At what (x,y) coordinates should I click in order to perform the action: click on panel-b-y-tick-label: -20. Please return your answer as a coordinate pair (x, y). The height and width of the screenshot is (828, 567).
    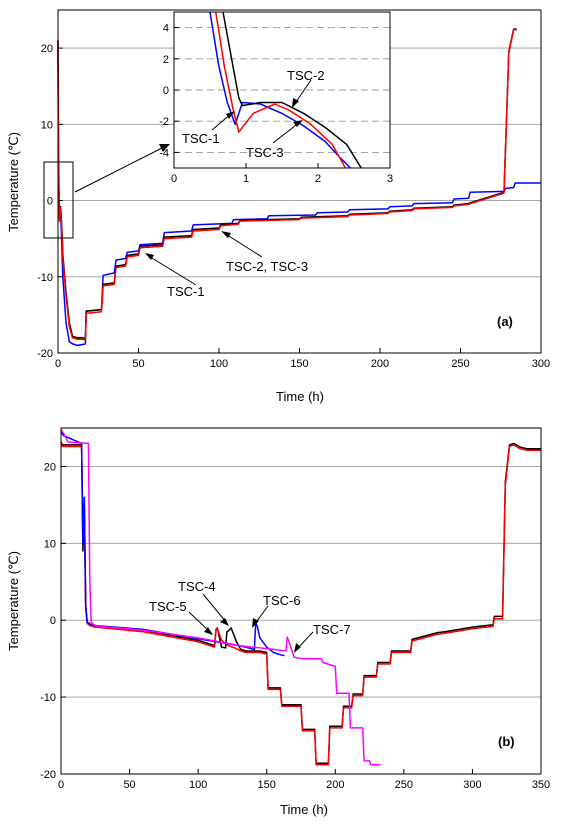
    Looking at the image, I should click on (48, 775).